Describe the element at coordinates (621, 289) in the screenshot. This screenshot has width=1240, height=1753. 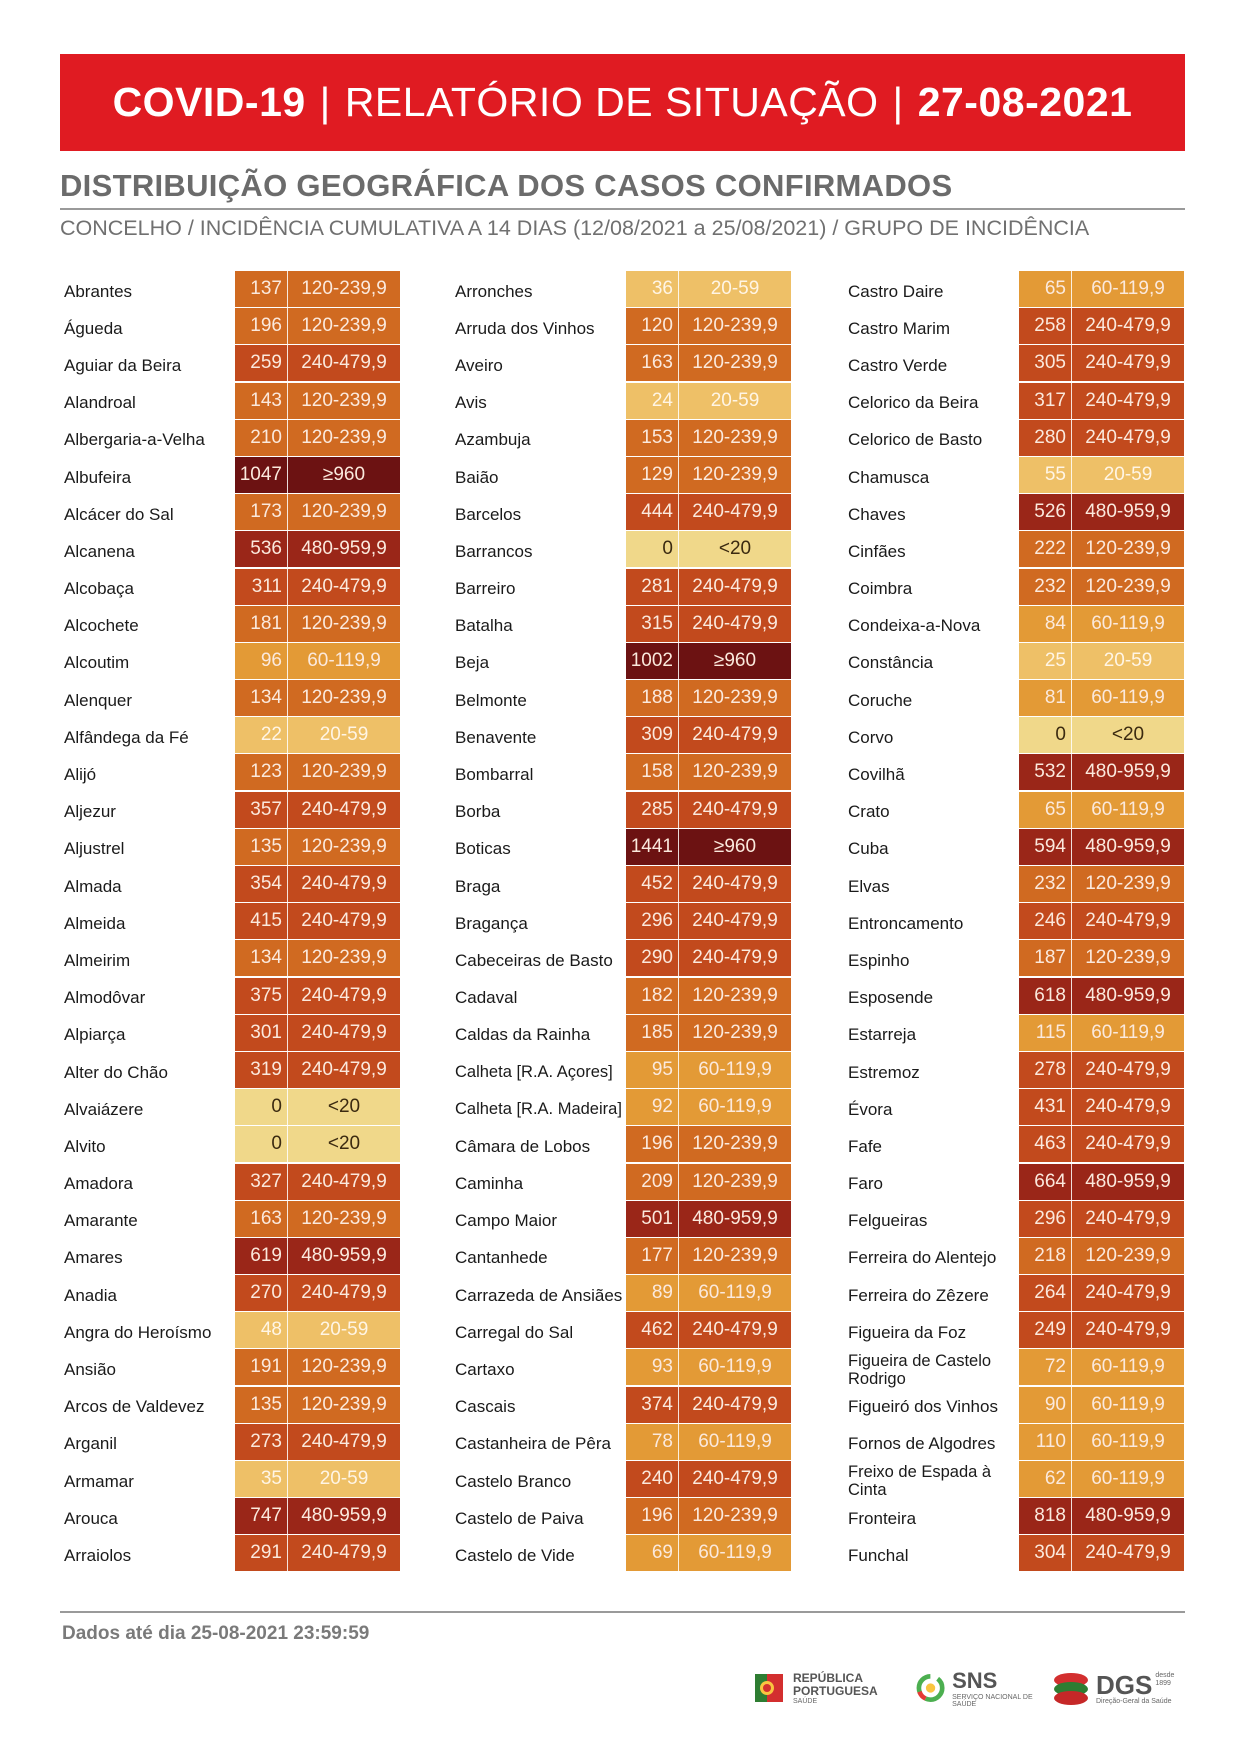
I see `municipality-row: Arronches 36 20-59` at that location.